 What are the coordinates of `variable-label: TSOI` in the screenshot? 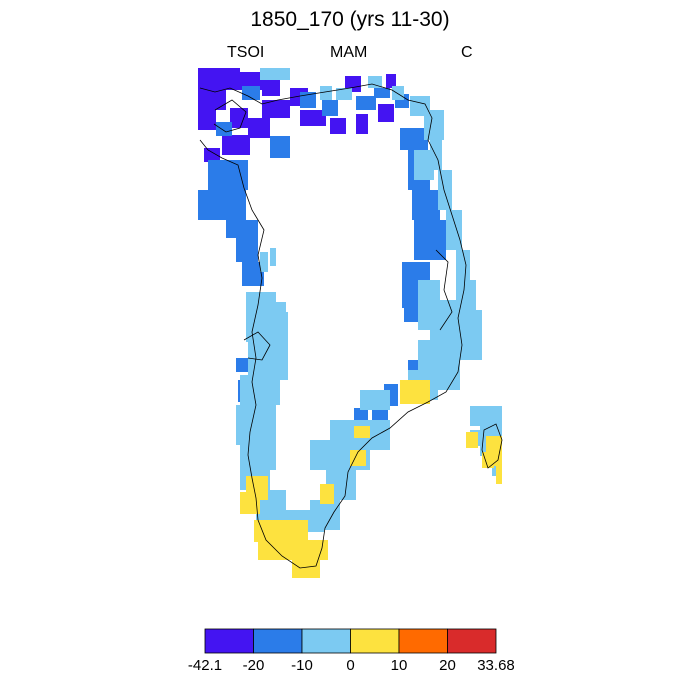 It's located at (246, 52).